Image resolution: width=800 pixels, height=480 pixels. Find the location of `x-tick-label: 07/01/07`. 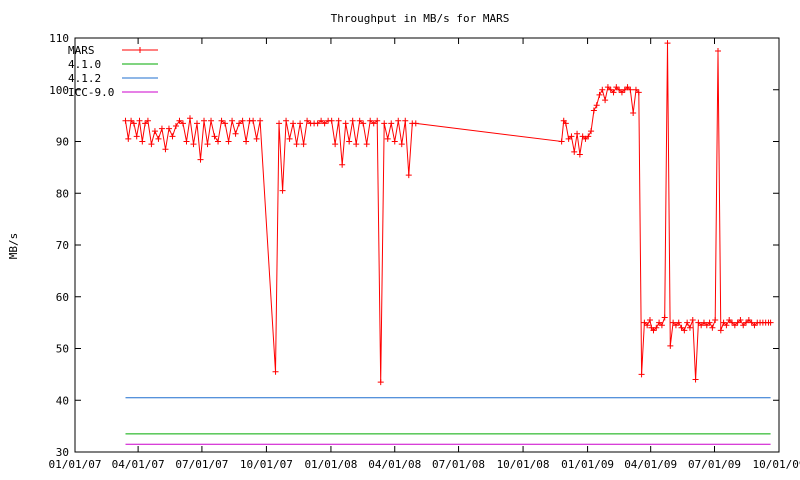

x-tick-label: 07/01/07 is located at coordinates (201, 464).